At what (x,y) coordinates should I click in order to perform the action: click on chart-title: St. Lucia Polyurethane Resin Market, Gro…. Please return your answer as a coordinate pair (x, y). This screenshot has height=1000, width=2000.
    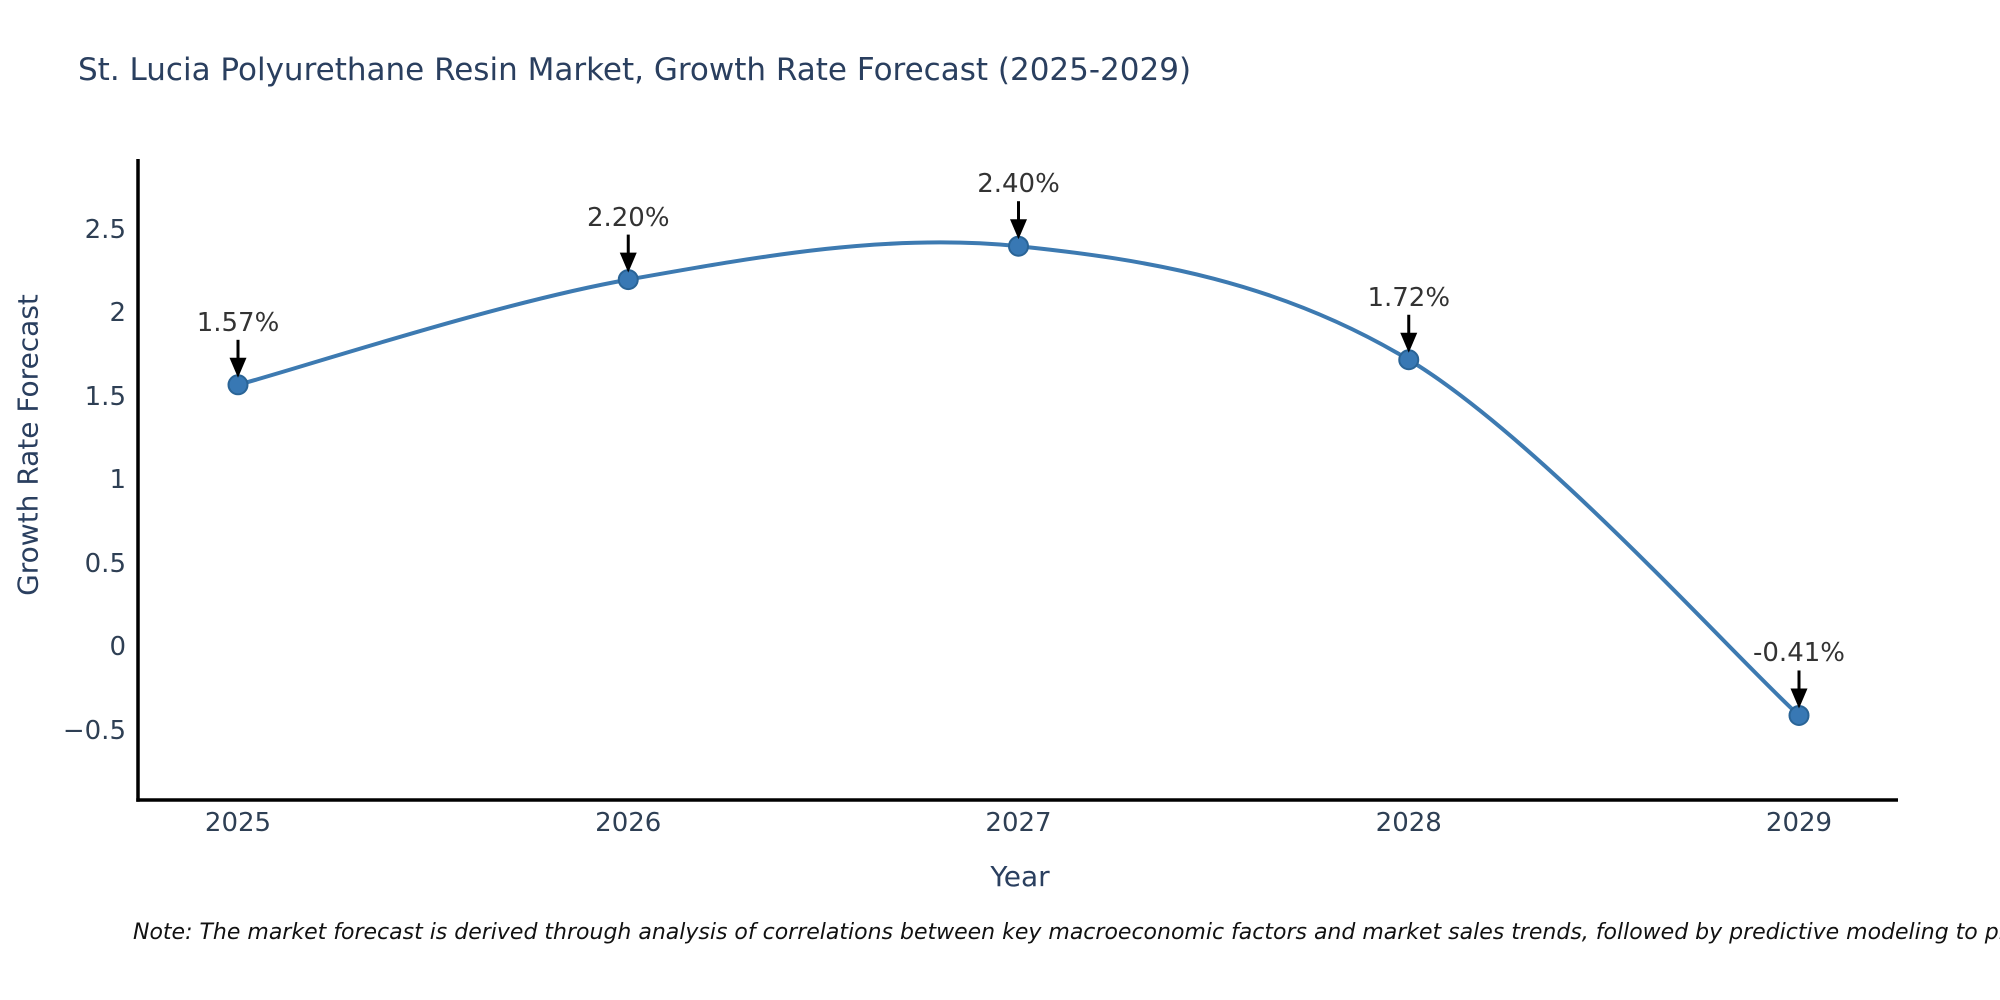
    Looking at the image, I should click on (635, 70).